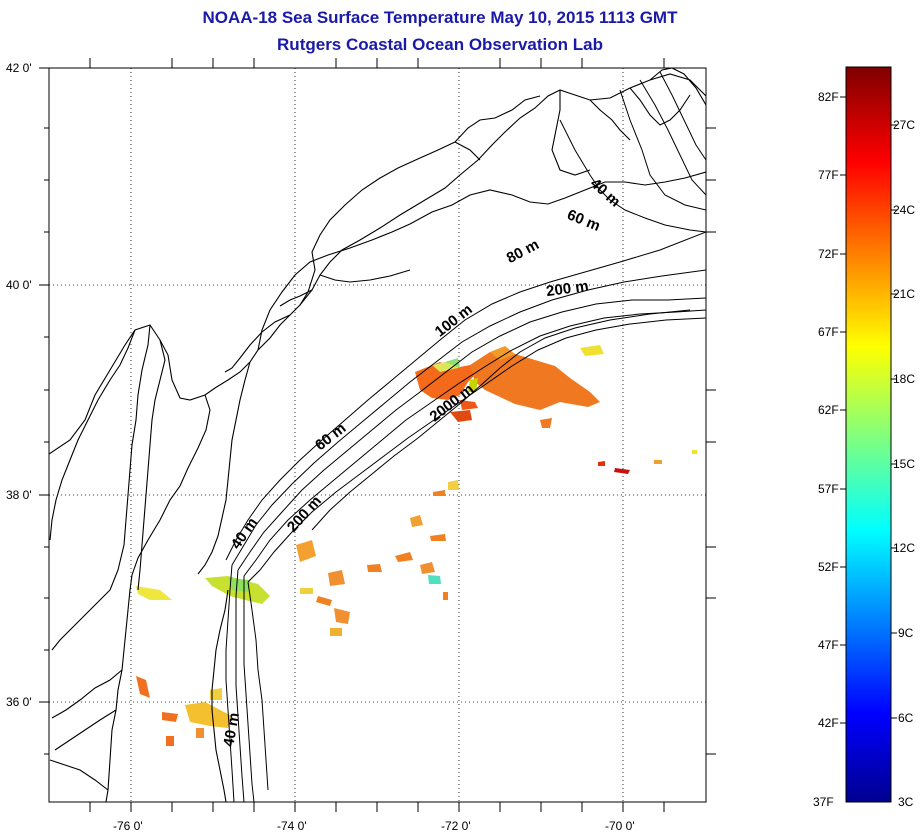 The width and height of the screenshot is (920, 833). I want to click on colorbar-c-label: 9C, so click(906, 633).